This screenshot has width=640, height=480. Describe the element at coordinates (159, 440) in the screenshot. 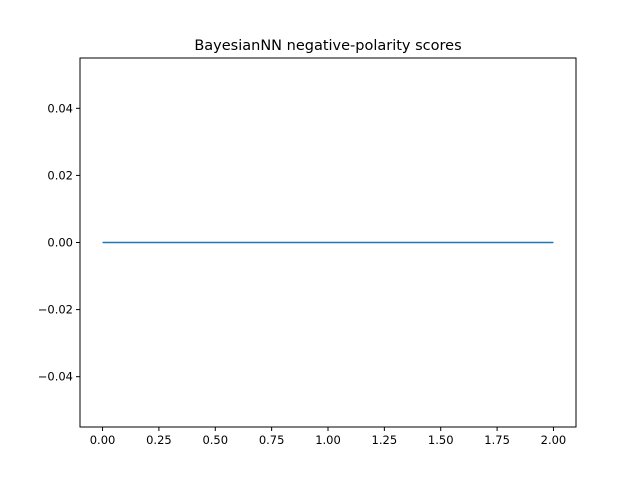

I see `x-tick-label: 0.25` at that location.